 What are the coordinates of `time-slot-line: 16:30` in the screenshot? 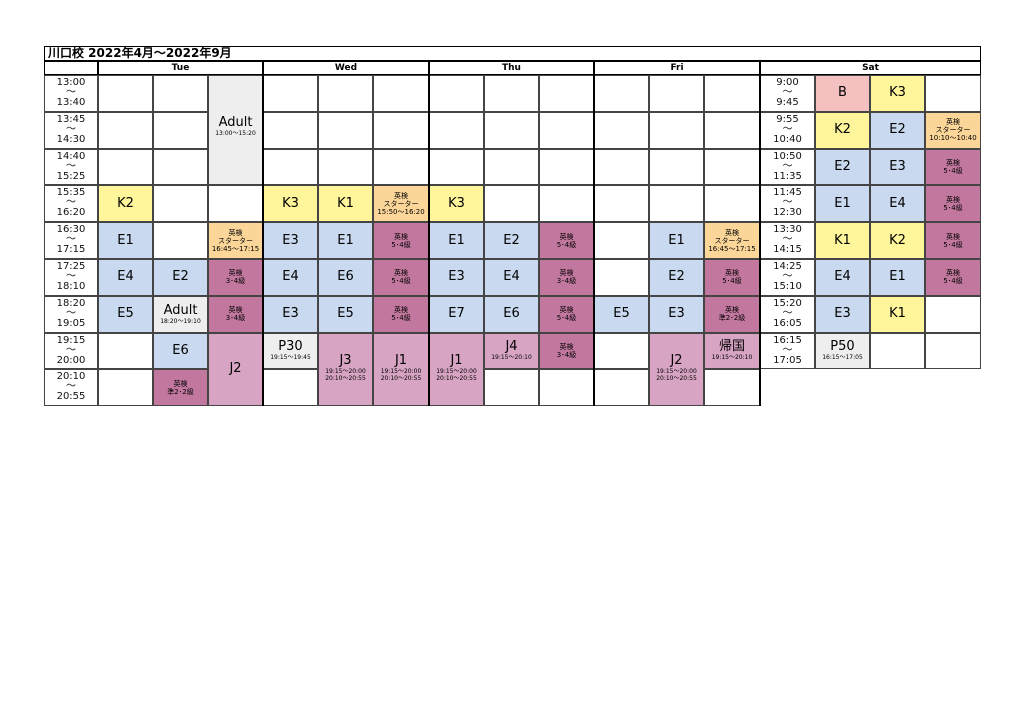 It's located at (71, 230).